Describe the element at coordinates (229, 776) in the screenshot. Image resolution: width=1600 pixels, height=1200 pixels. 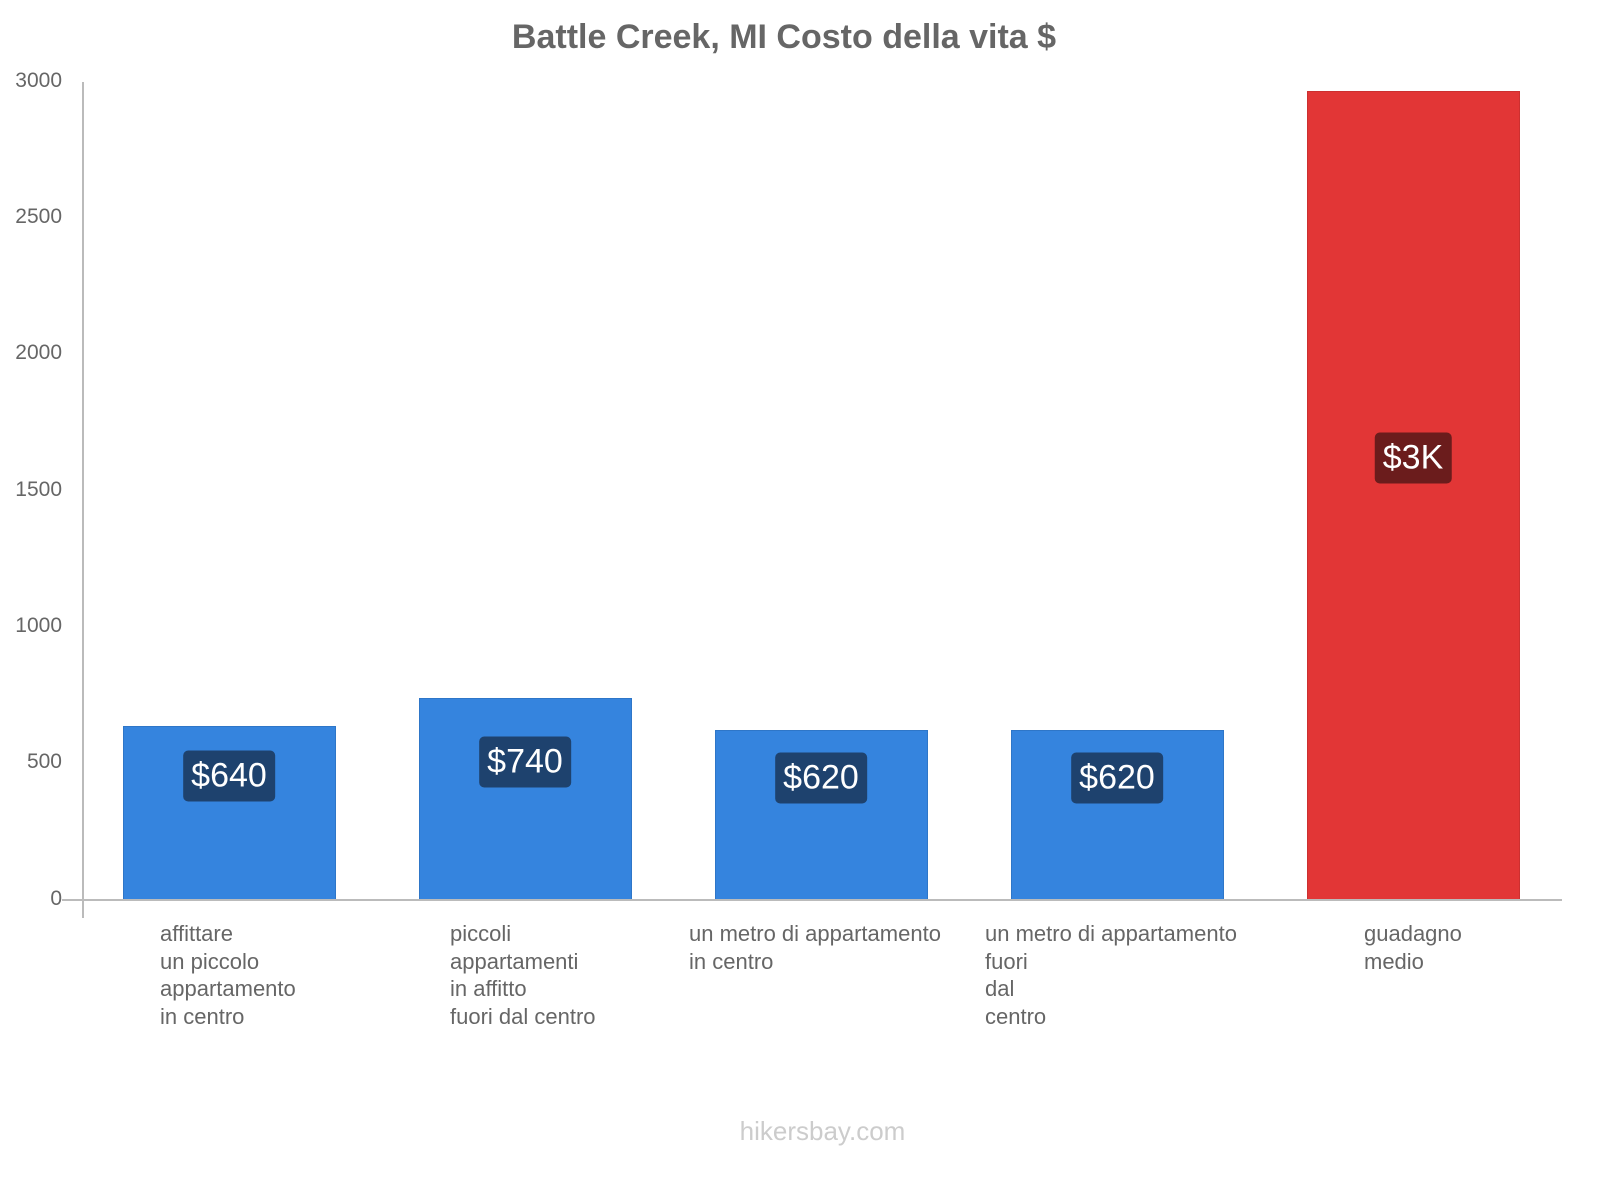
I see `value-label: $640` at that location.